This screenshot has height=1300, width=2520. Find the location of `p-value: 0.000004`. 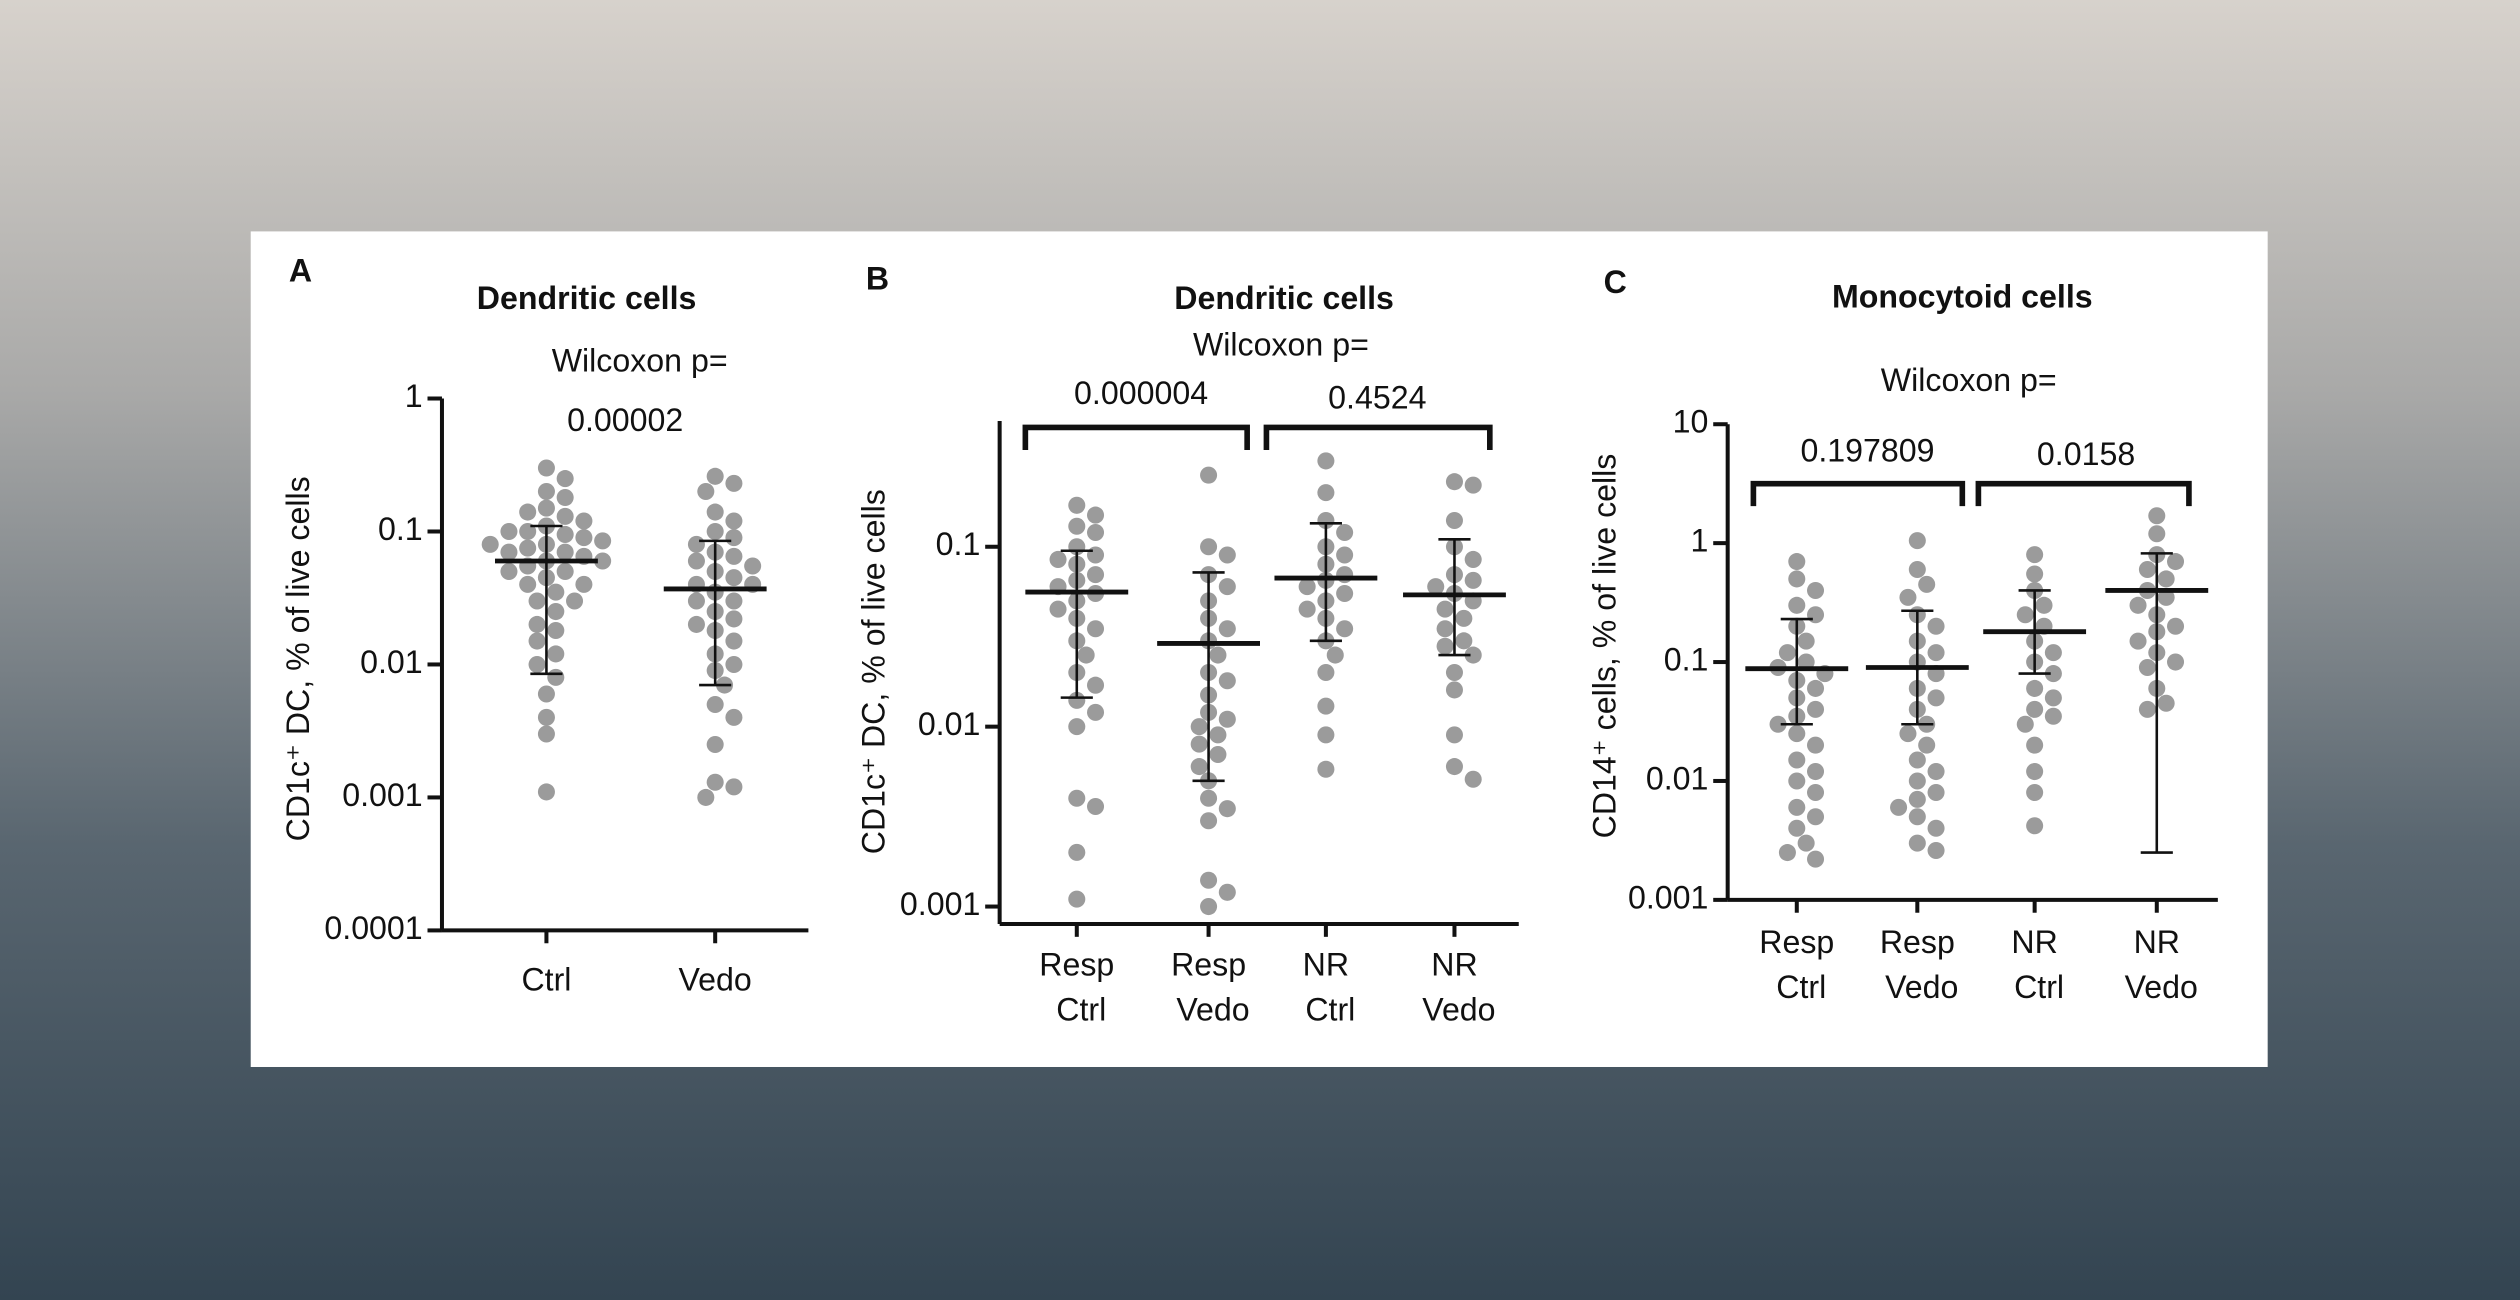

p-value: 0.000004 is located at coordinates (1141, 393).